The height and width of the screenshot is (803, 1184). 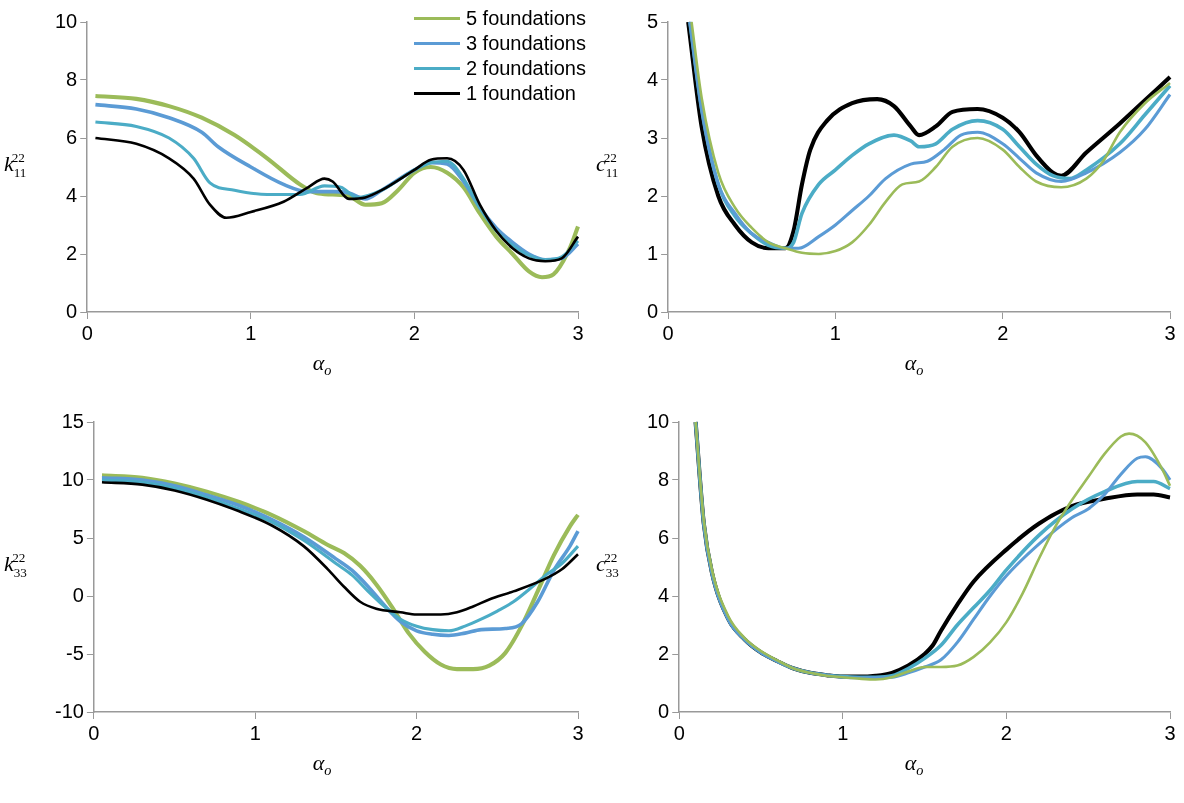 I want to click on legend-label: 3 foundations, so click(x=525, y=43).